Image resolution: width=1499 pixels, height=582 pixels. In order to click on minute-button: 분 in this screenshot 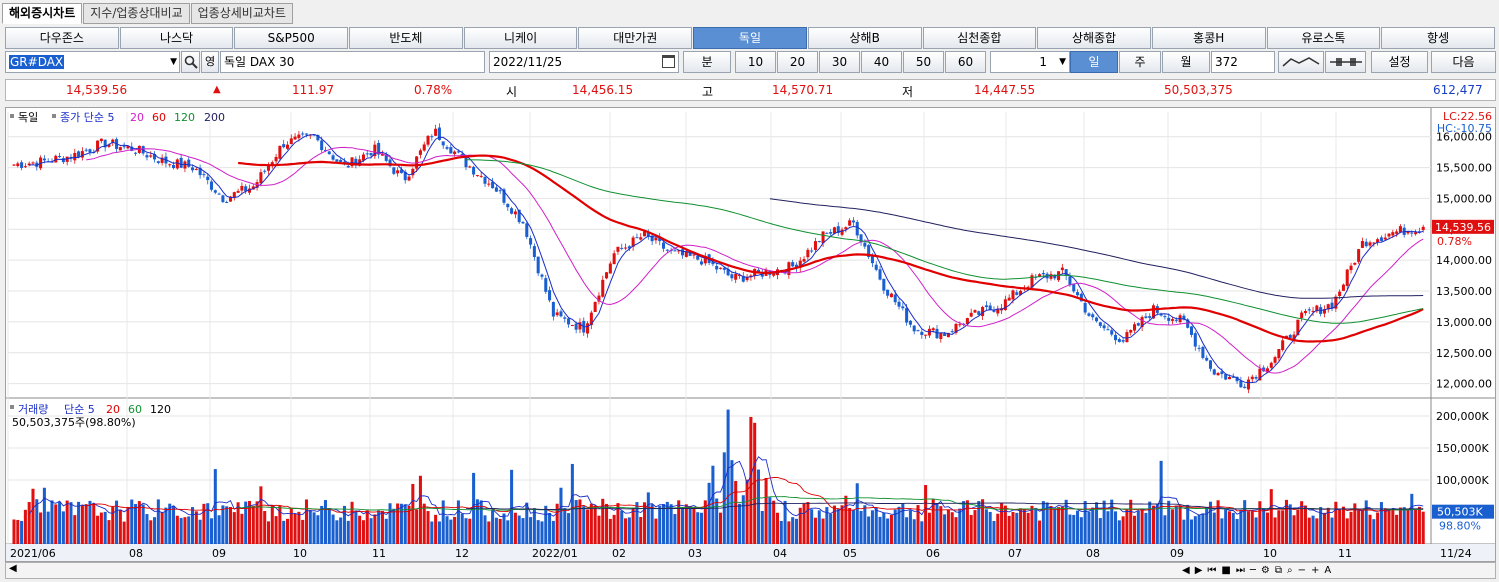, I will do `click(707, 62)`.